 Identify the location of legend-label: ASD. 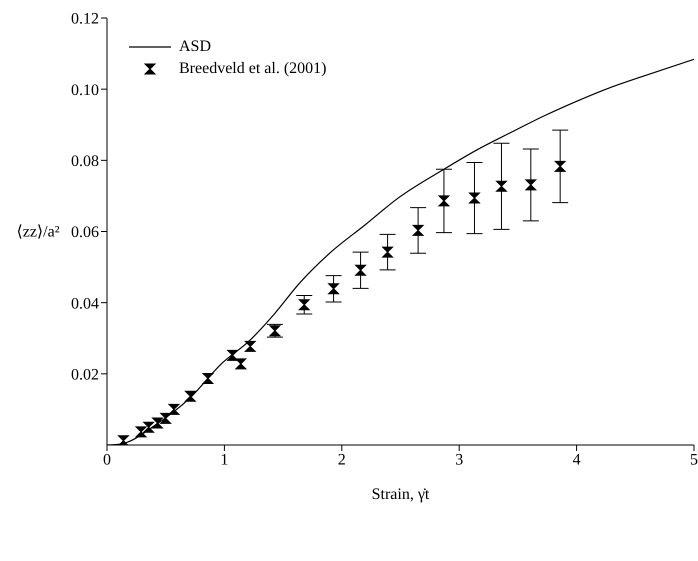
(195, 47).